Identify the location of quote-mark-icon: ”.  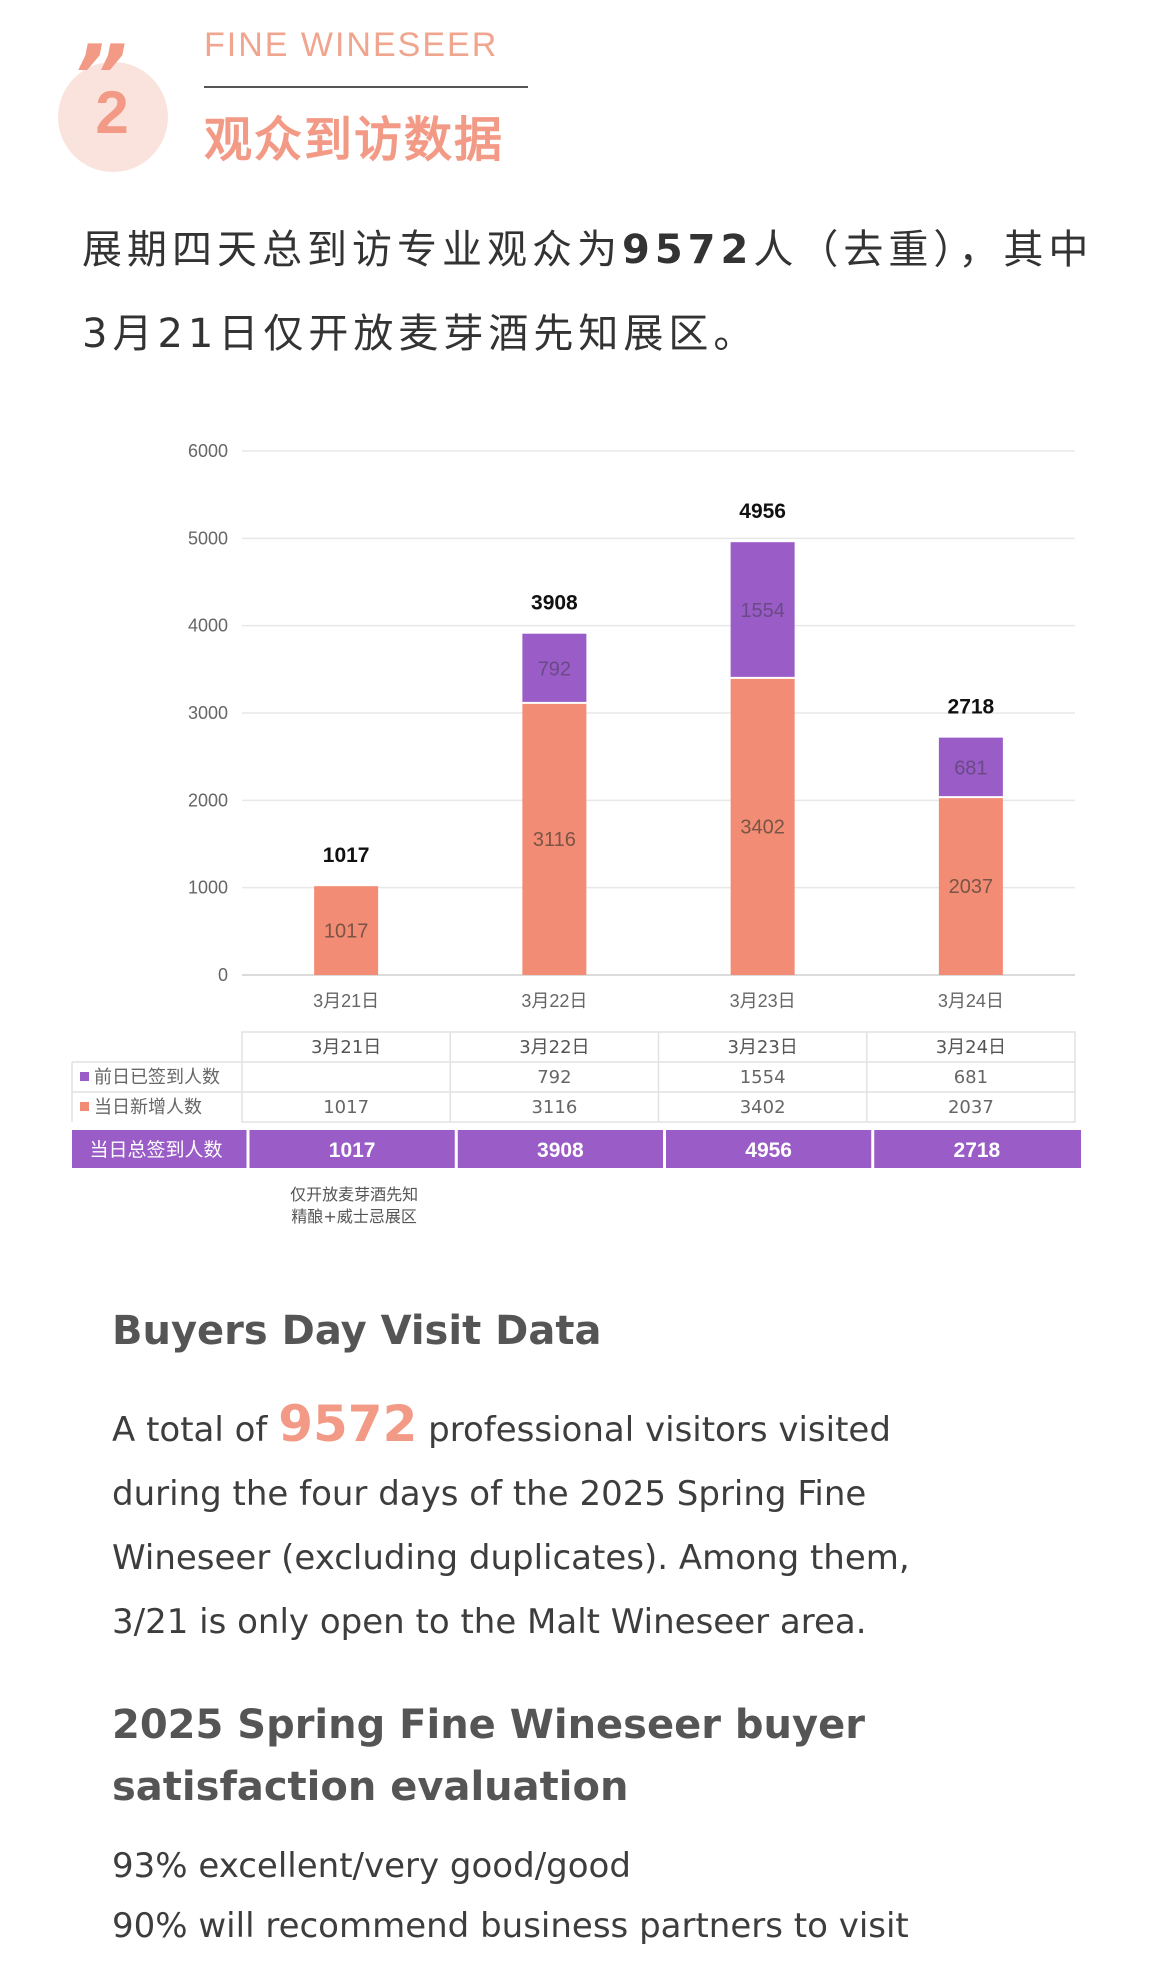
(100, 77).